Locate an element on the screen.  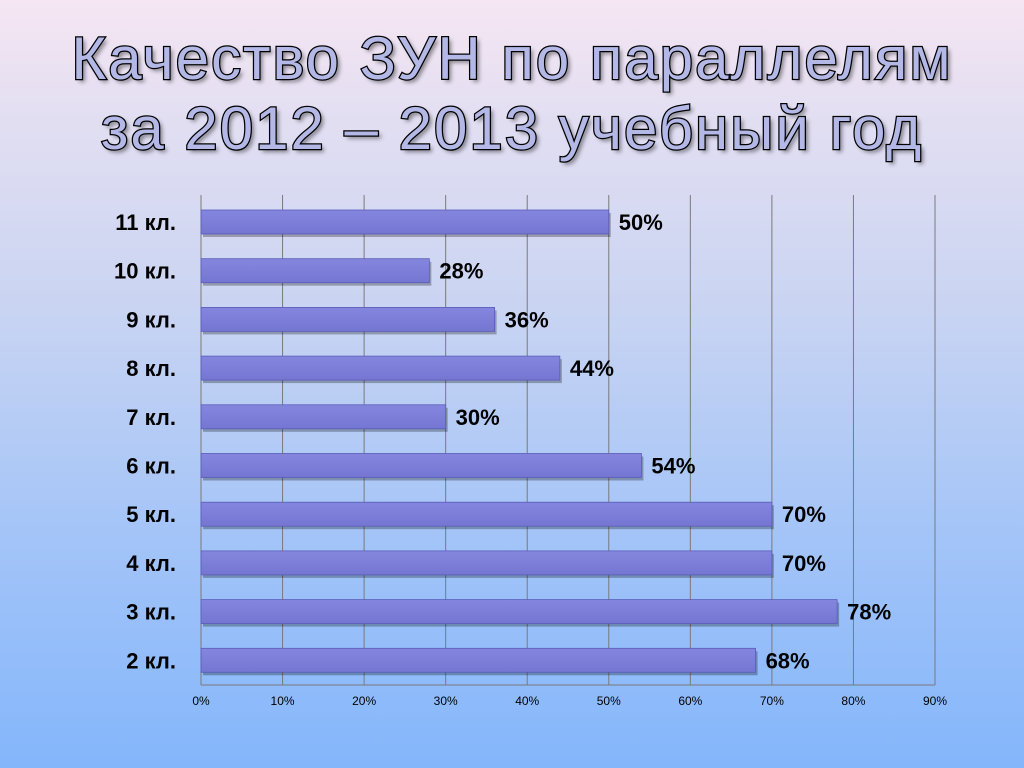
x-tick-label-0: 0% is located at coordinates (201, 701).